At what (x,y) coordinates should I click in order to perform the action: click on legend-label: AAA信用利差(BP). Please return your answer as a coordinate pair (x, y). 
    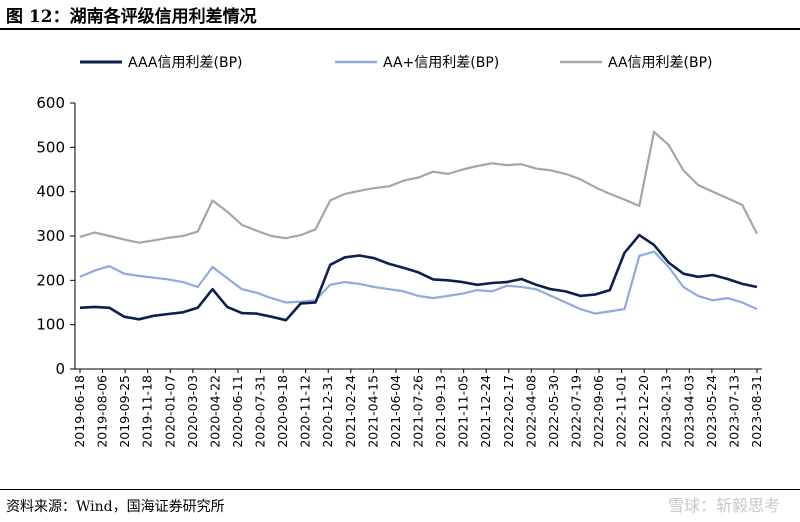
    Looking at the image, I should click on (185, 63).